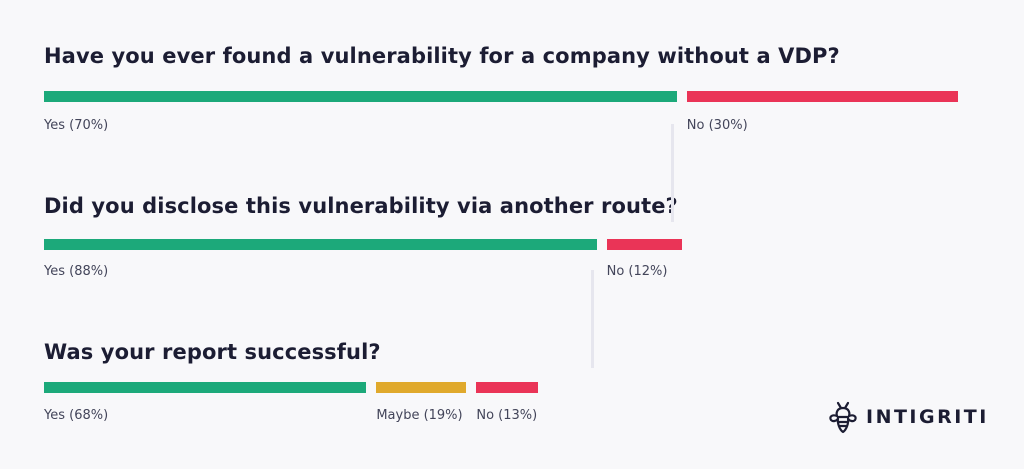  What do you see at coordinates (507, 415) in the screenshot?
I see `bar-label-3-3: No (13%)` at bounding box center [507, 415].